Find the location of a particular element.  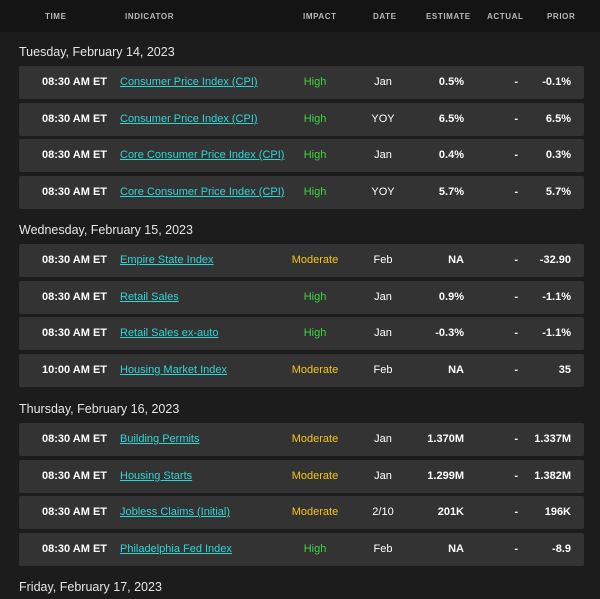

indicator-link: Empire State Index is located at coordinates (167, 260).